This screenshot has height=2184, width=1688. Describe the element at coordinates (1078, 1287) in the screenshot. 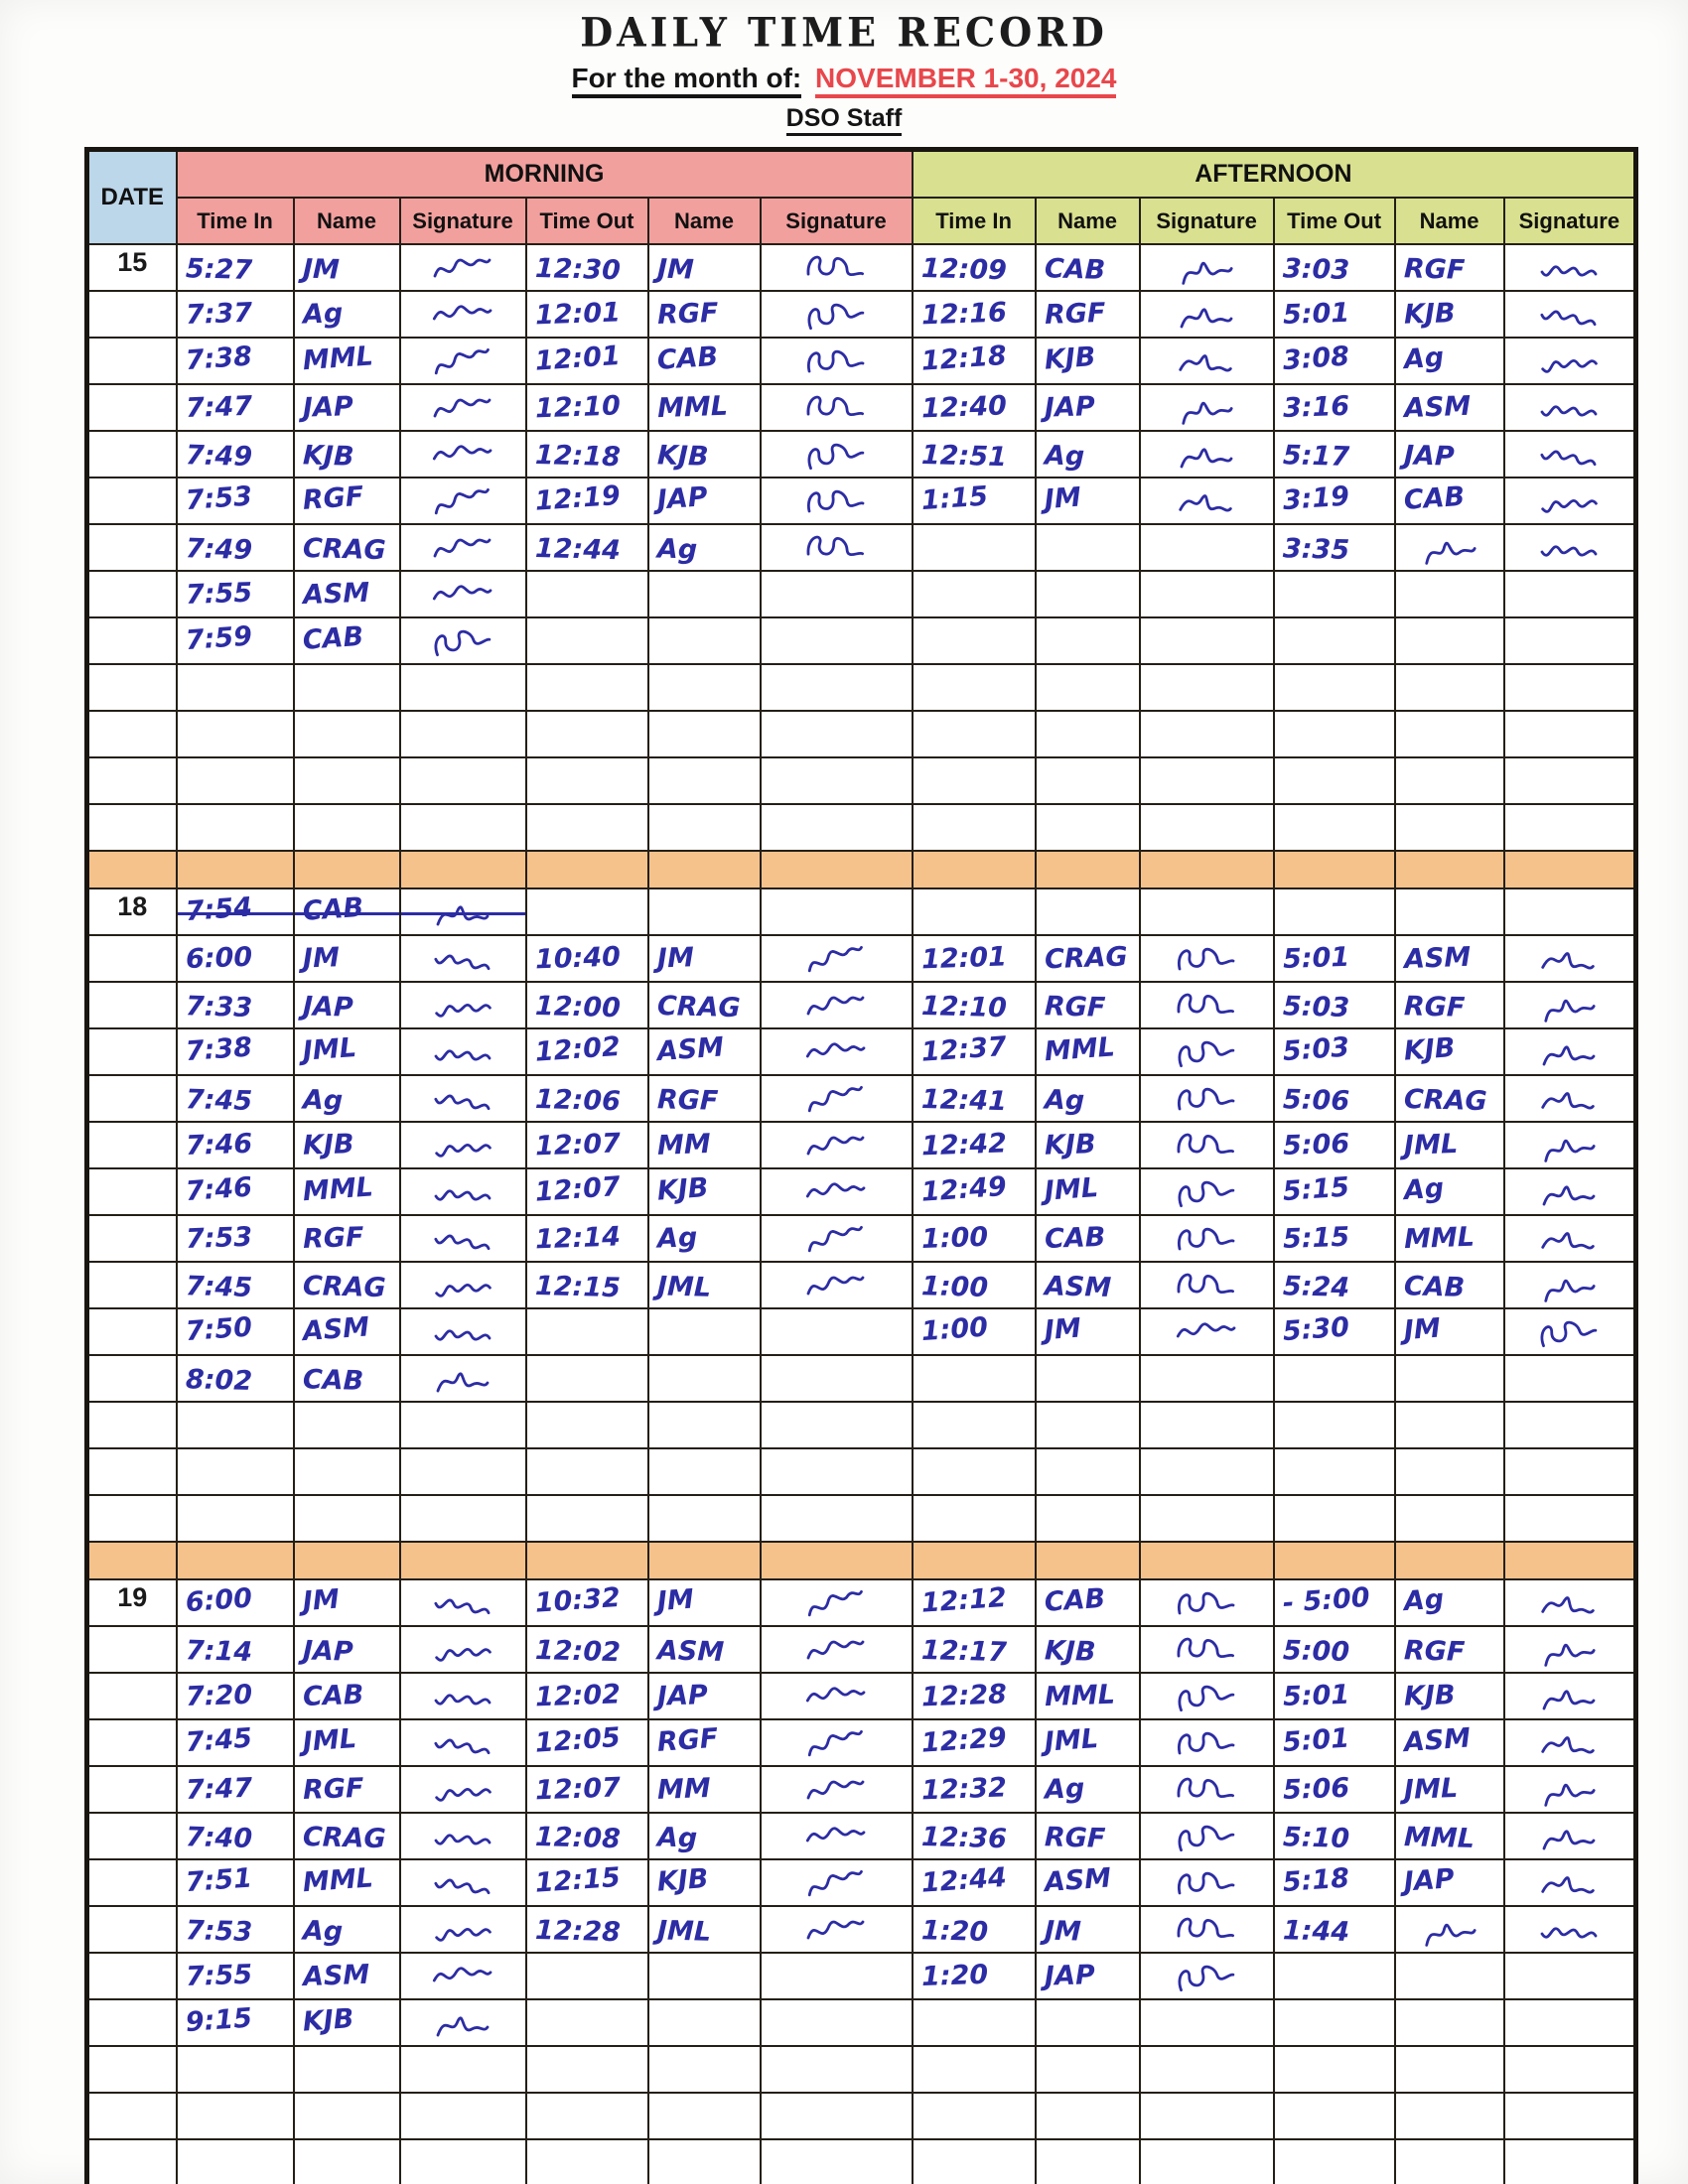

I see `handwritten-name: ASM` at that location.